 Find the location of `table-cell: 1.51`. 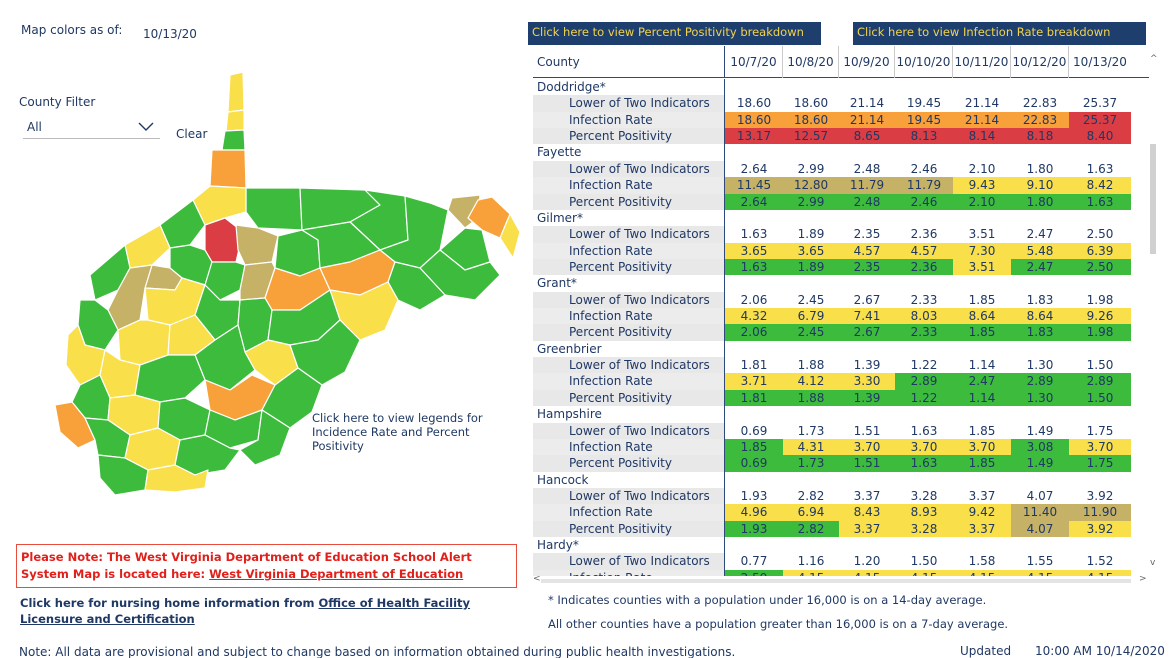

table-cell: 1.51 is located at coordinates (867, 430).